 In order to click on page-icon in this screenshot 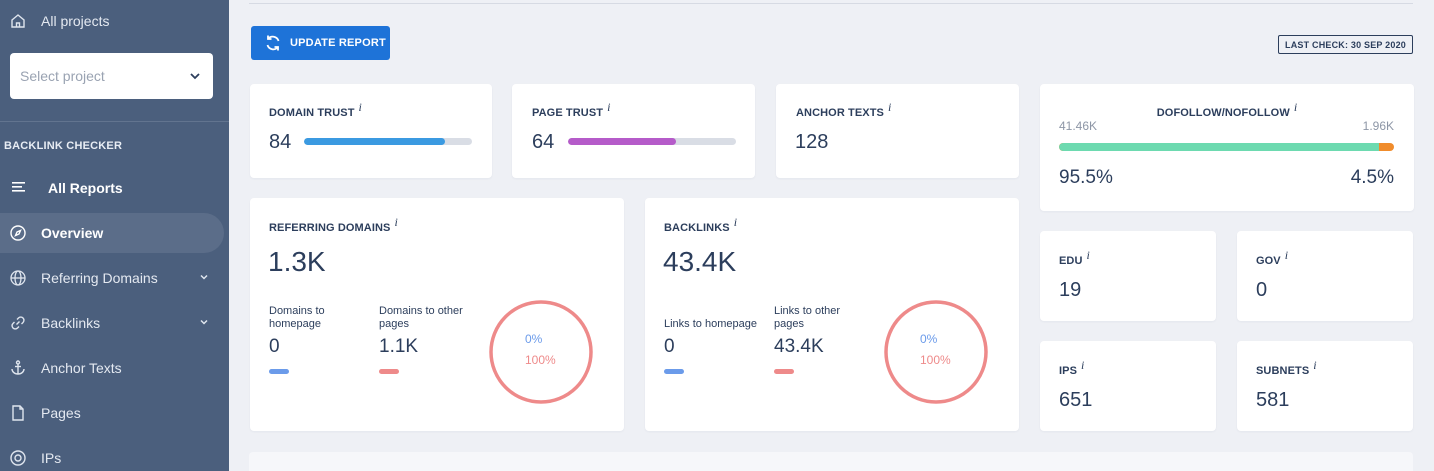, I will do `click(18, 413)`.